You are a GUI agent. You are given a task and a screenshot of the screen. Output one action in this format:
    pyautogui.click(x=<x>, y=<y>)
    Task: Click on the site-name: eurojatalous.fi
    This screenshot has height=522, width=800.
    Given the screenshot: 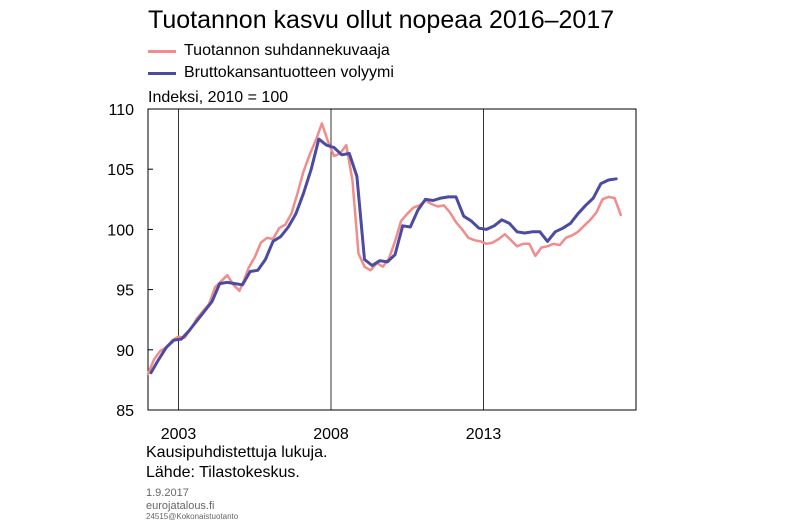 What is the action you would take?
    pyautogui.click(x=180, y=506)
    